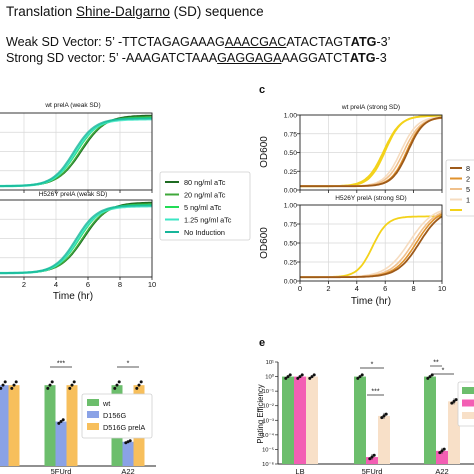  I want to click on weak-top-title: wt prelA (weak SD), so click(72, 105).